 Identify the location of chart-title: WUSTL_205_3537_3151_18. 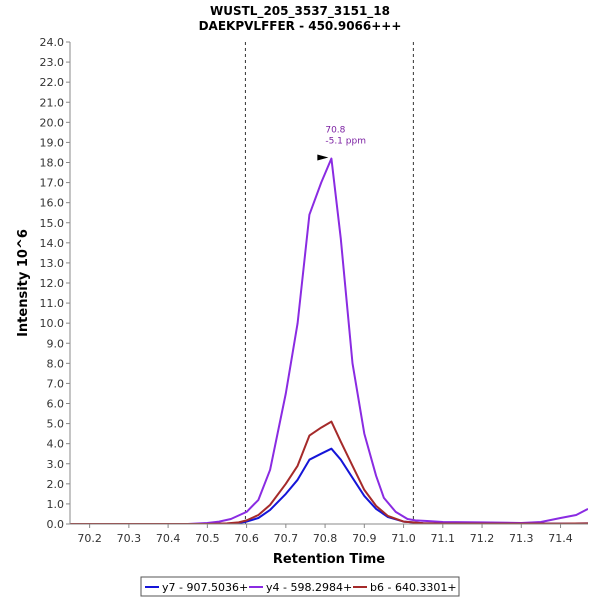
(300, 11).